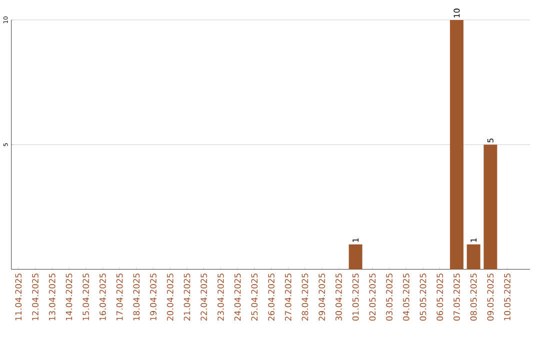 The image size is (540, 339). Describe the element at coordinates (322, 297) in the screenshot. I see `x-tick-label: 29.04.2025` at that location.